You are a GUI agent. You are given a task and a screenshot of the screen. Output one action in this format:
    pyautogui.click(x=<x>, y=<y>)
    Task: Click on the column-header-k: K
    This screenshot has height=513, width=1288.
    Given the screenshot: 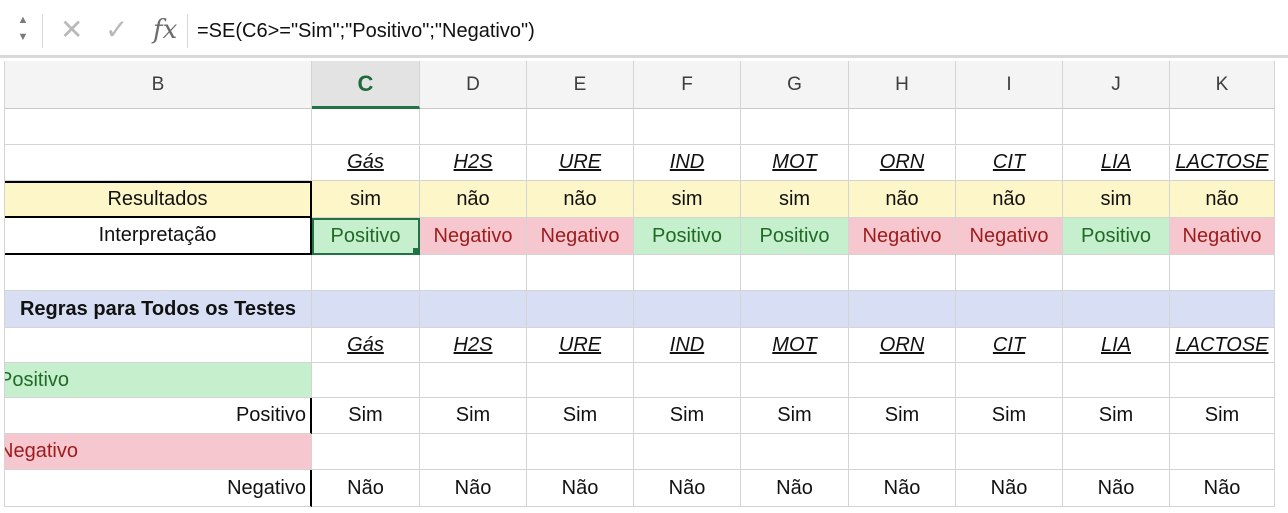 What is the action you would take?
    pyautogui.click(x=1222, y=85)
    